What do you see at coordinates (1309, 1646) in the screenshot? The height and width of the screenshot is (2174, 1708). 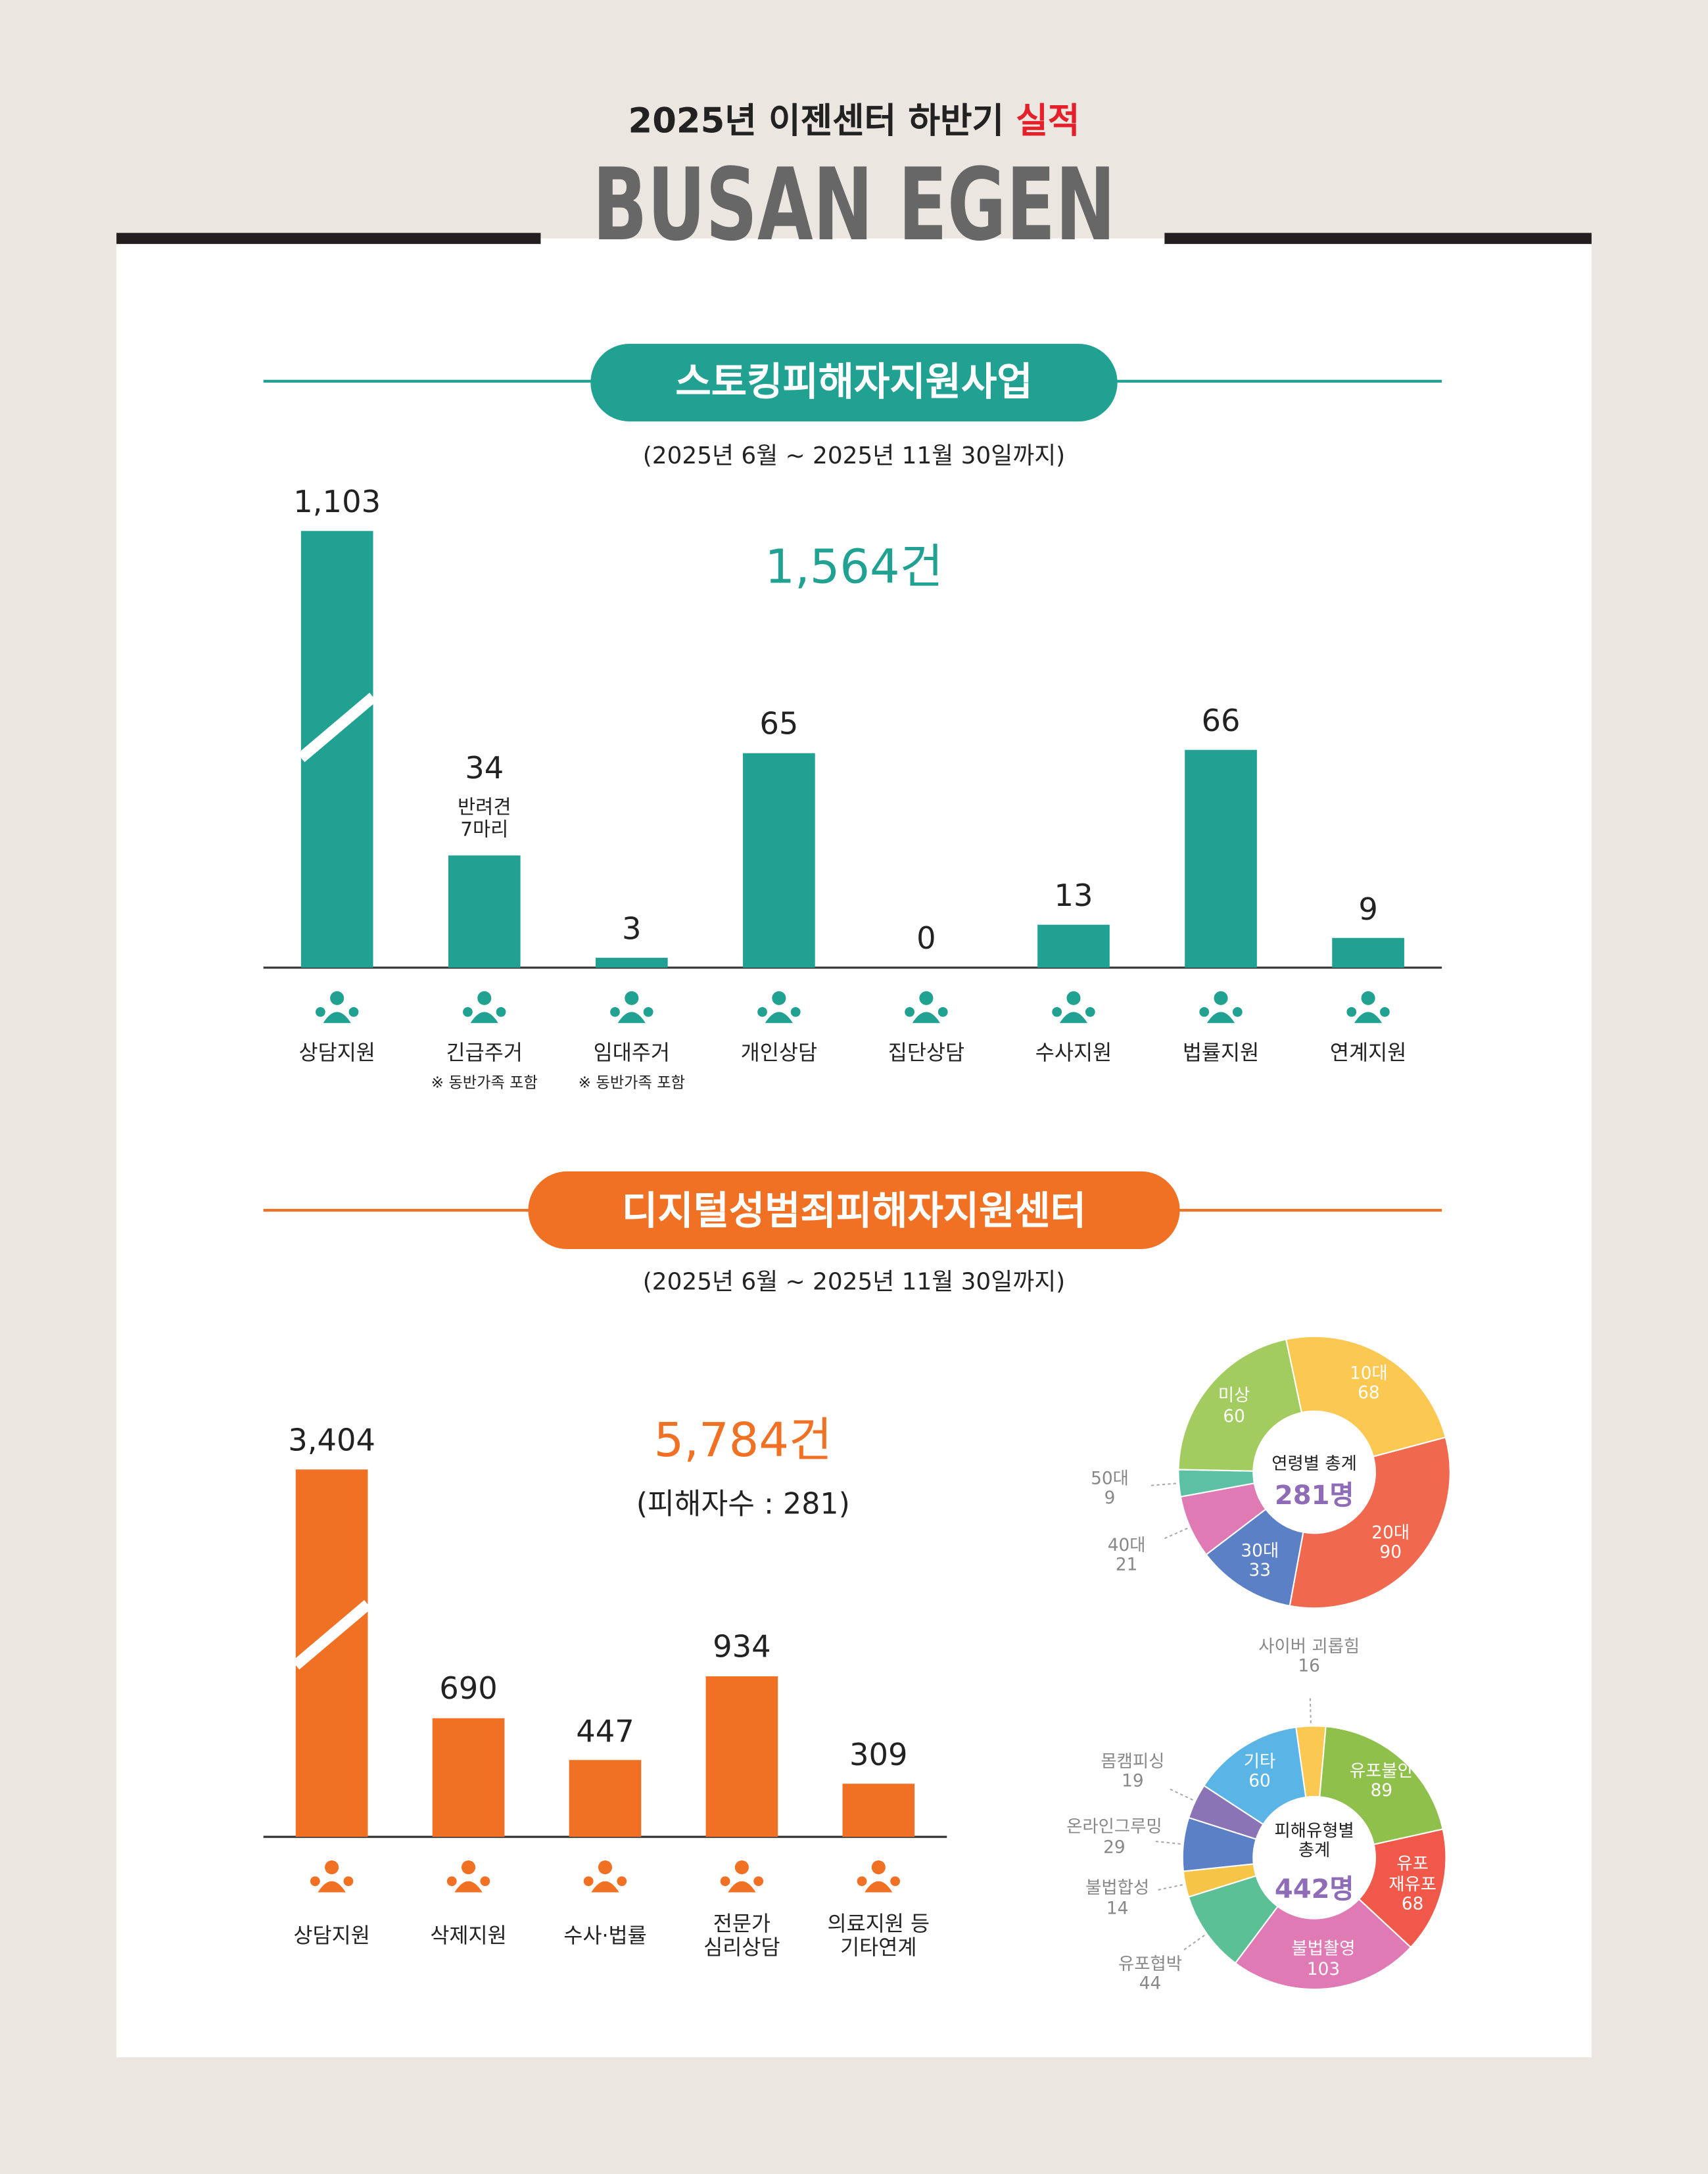 I see `slice-name: 사이버 괴롭힘` at bounding box center [1309, 1646].